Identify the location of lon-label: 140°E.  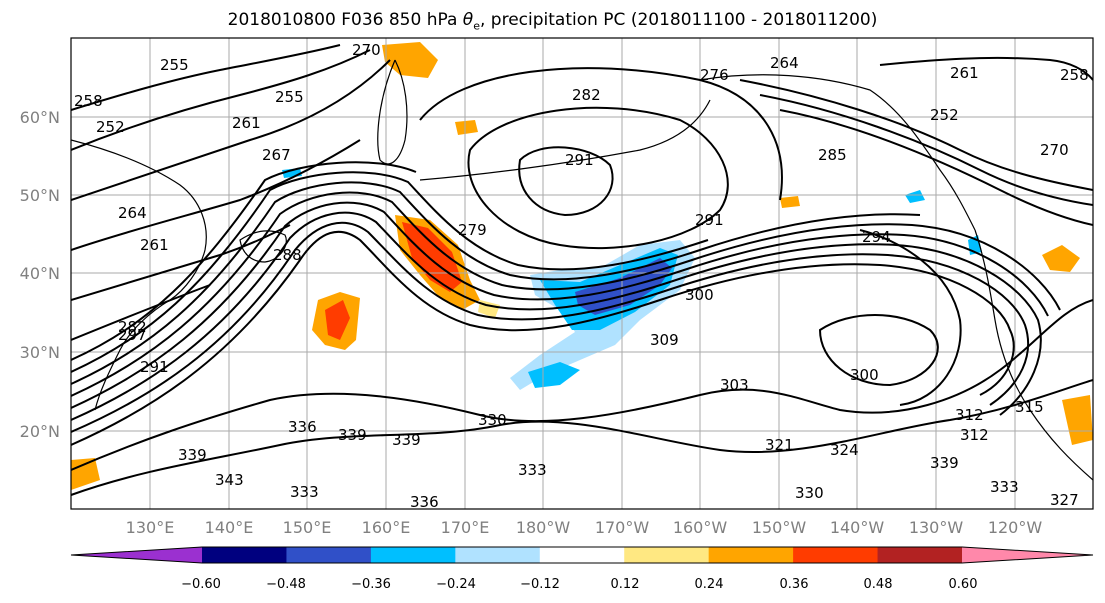
(229, 527).